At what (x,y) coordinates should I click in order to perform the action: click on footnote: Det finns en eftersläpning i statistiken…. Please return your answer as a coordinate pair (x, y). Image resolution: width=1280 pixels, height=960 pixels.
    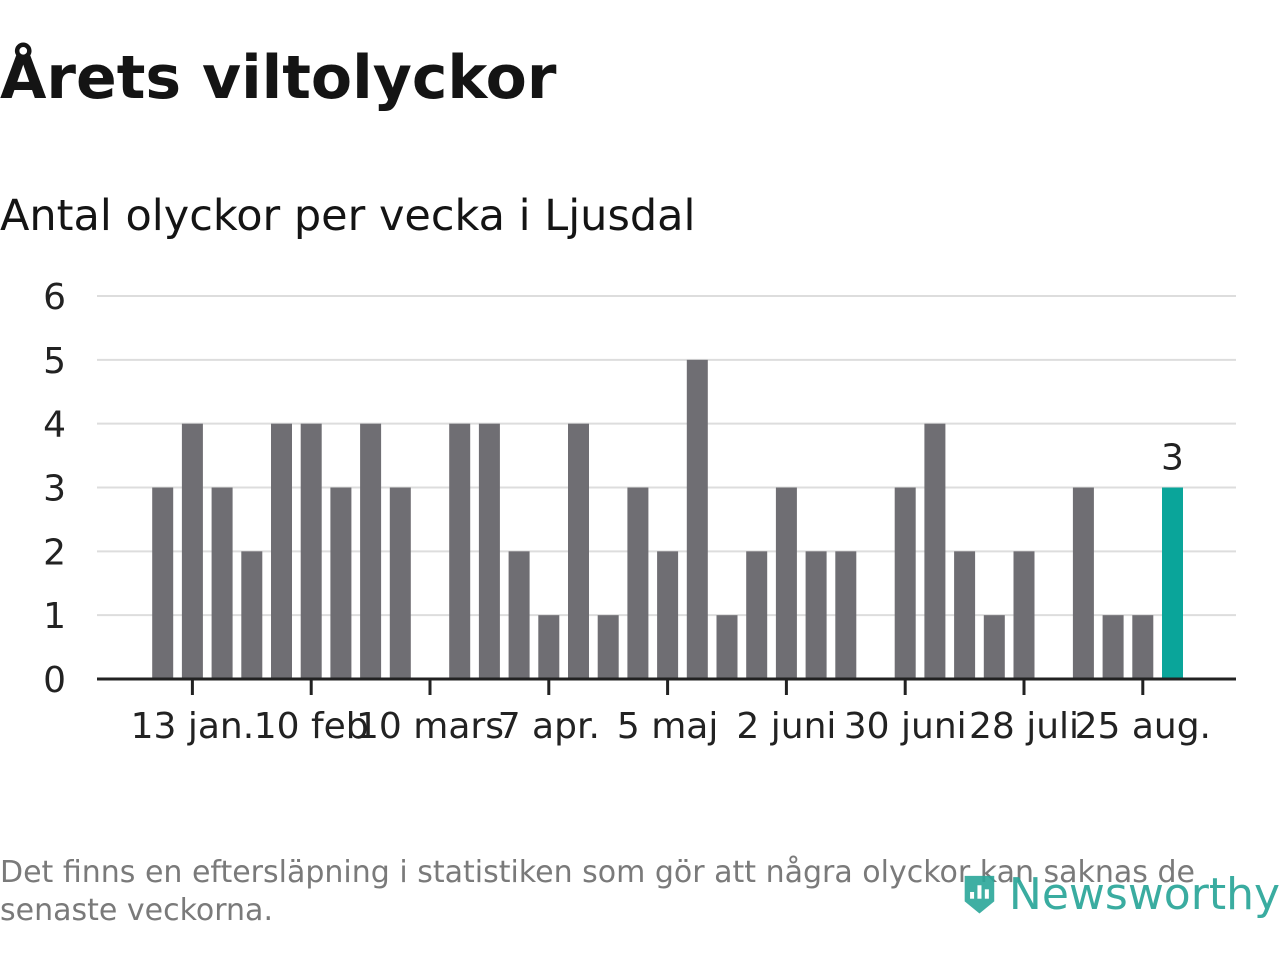
    Looking at the image, I should click on (597, 891).